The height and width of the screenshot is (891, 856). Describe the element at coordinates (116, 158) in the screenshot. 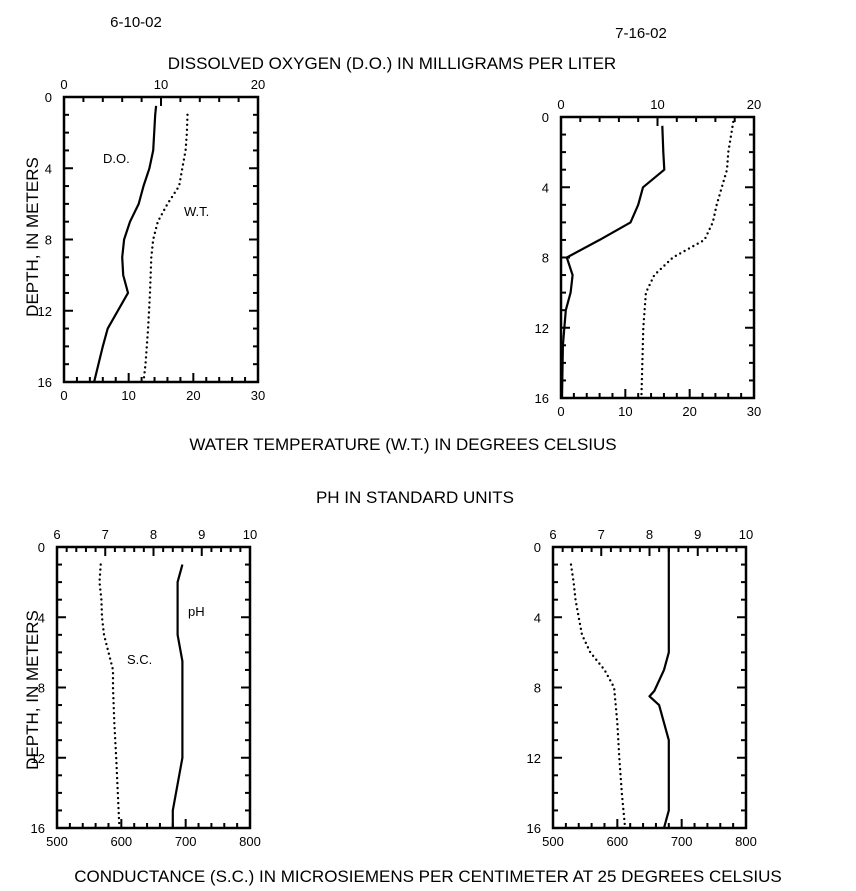

I see `annotation-do: D.O.` at that location.